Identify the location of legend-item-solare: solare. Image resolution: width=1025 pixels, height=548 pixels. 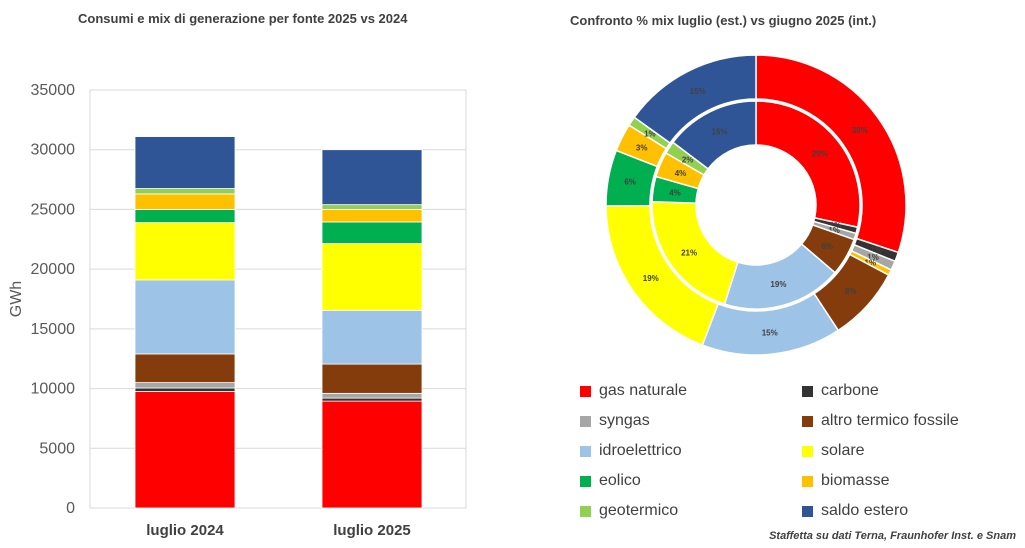
(833, 451).